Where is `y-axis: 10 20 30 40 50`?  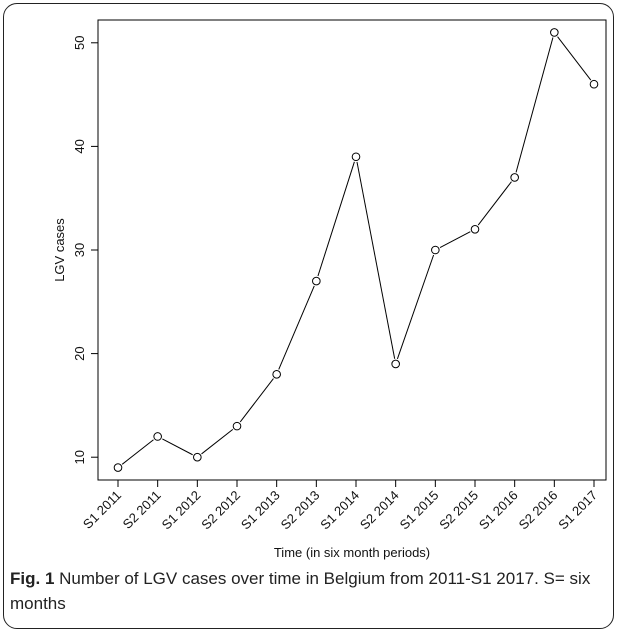 y-axis: 10 20 30 40 50 is located at coordinates (85, 250).